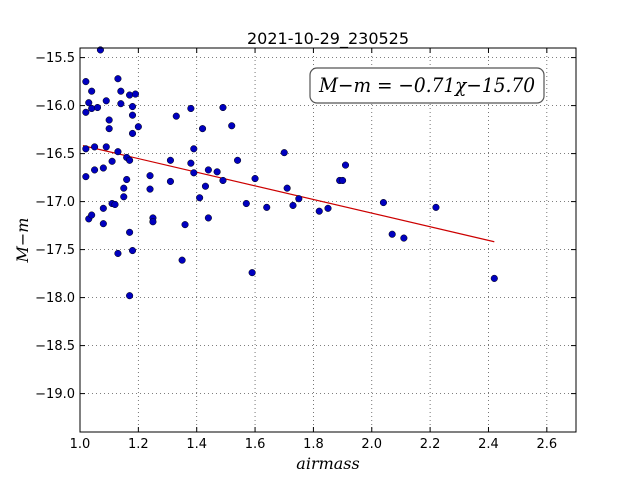  I want to click on fit-line-group, so click(288, 194).